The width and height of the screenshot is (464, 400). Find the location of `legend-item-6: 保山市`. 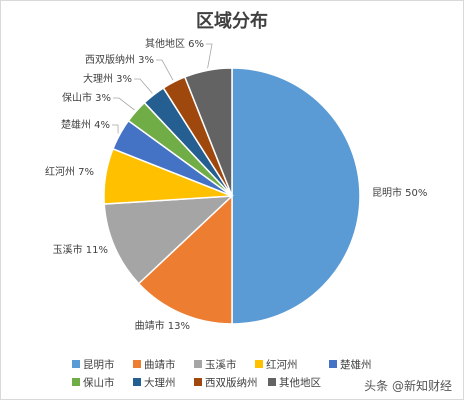

legend-item-6: 保山市 is located at coordinates (93, 382).